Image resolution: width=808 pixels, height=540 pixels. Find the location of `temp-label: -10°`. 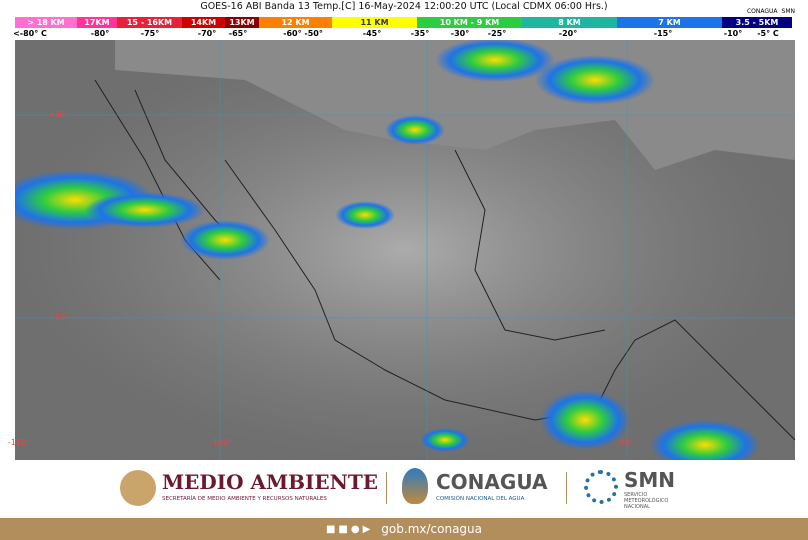

temp-label: -10° is located at coordinates (733, 33).